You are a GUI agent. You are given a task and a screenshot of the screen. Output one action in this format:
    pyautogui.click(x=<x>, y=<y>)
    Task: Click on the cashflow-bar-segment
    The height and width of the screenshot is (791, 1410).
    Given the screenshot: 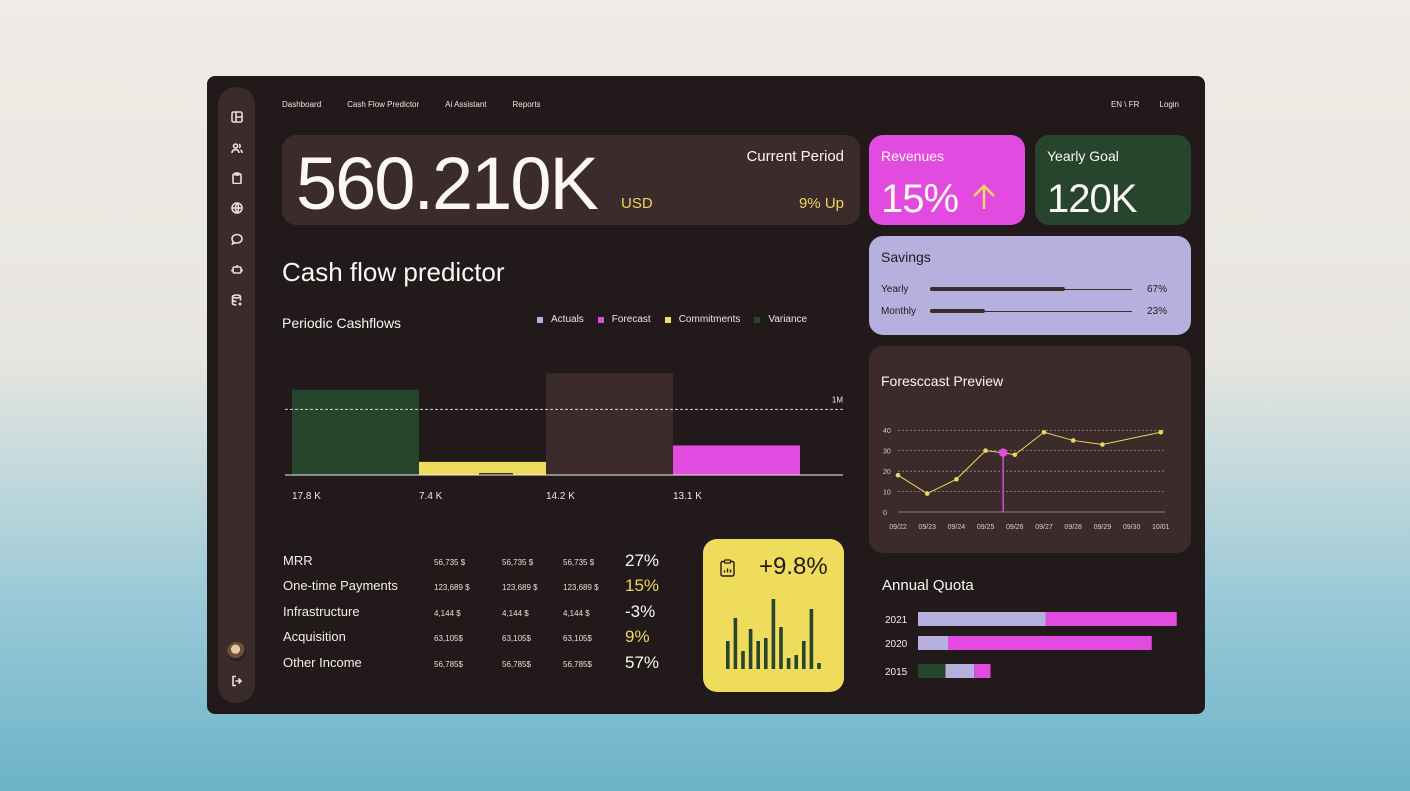 What is the action you would take?
    pyautogui.click(x=496, y=474)
    